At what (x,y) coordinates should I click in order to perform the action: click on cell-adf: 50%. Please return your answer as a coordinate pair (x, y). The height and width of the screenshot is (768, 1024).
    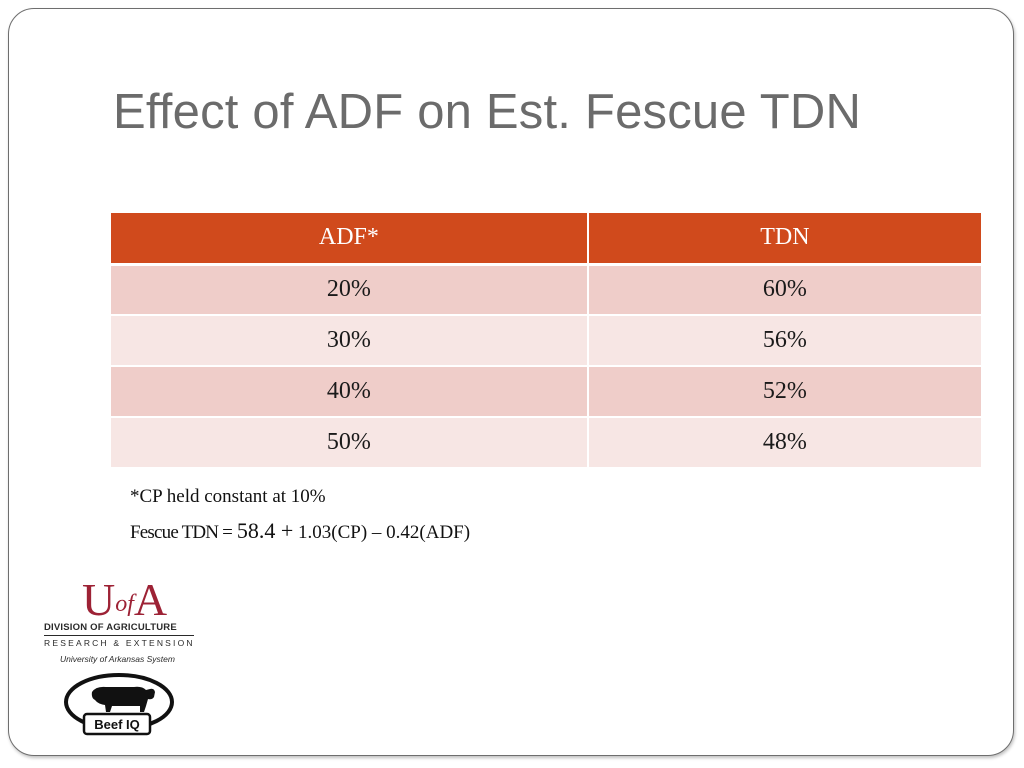
    Looking at the image, I should click on (350, 443).